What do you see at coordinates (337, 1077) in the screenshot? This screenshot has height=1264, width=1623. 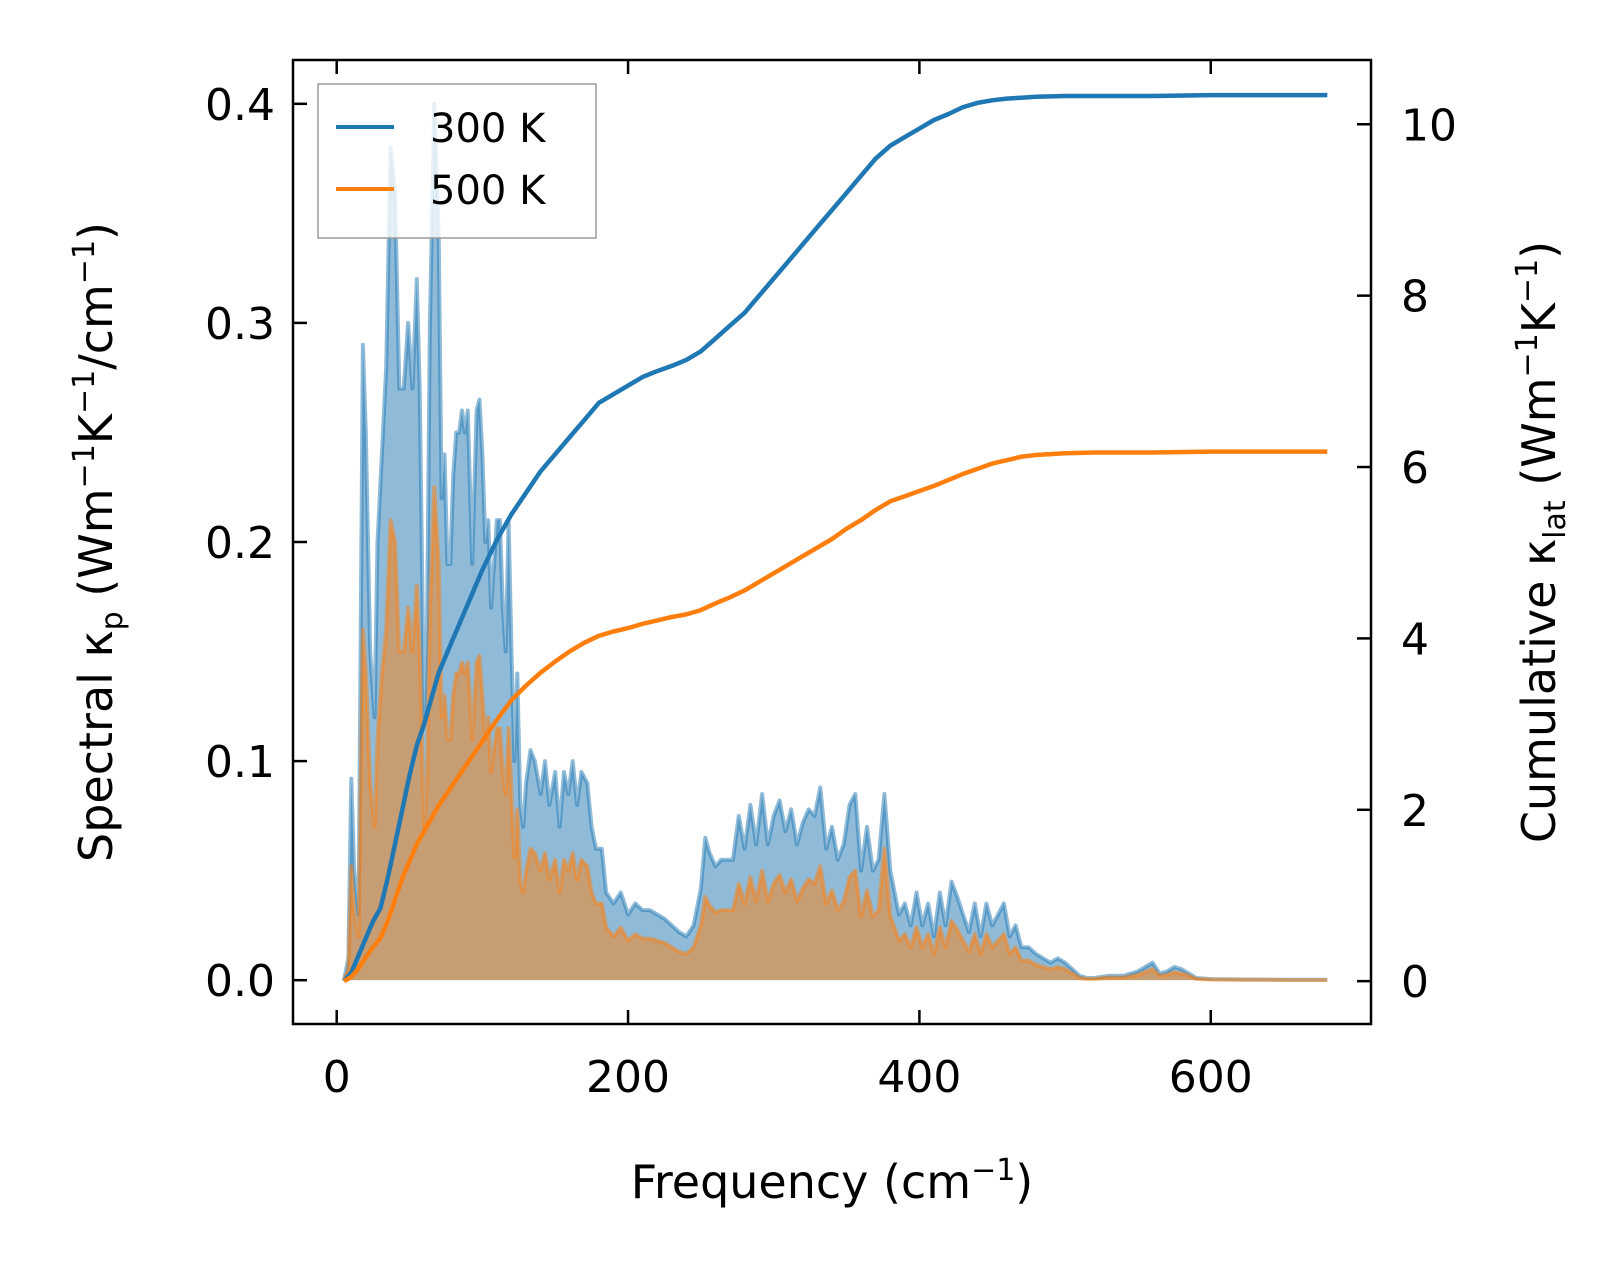 I see `x-tick-label-0: 0` at bounding box center [337, 1077].